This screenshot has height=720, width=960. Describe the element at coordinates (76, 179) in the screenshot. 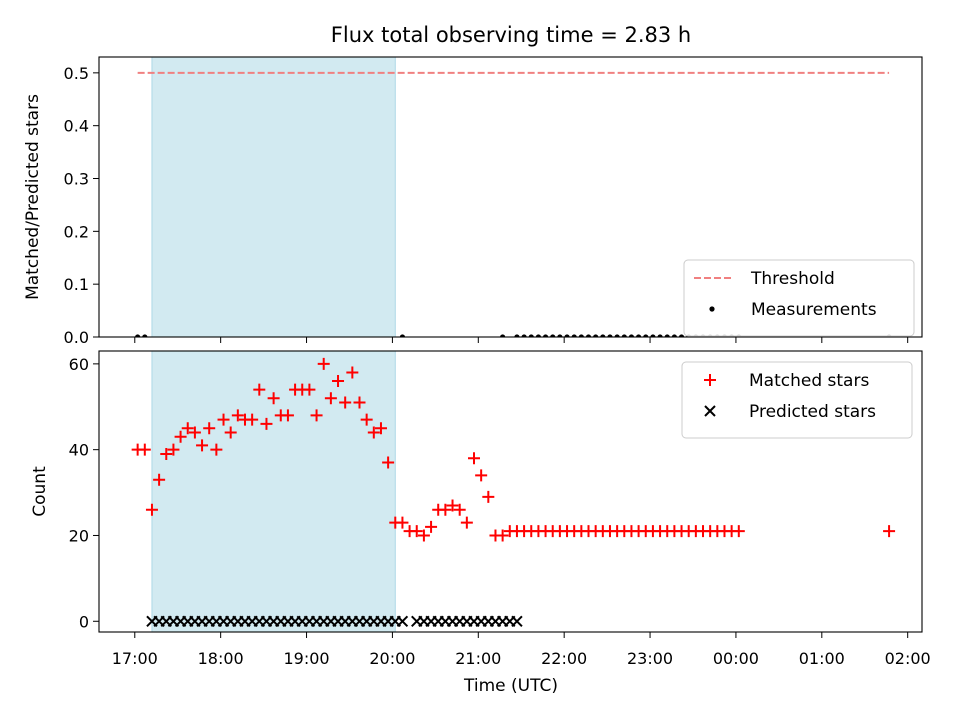

I see `y-tick-label: 0.3` at that location.